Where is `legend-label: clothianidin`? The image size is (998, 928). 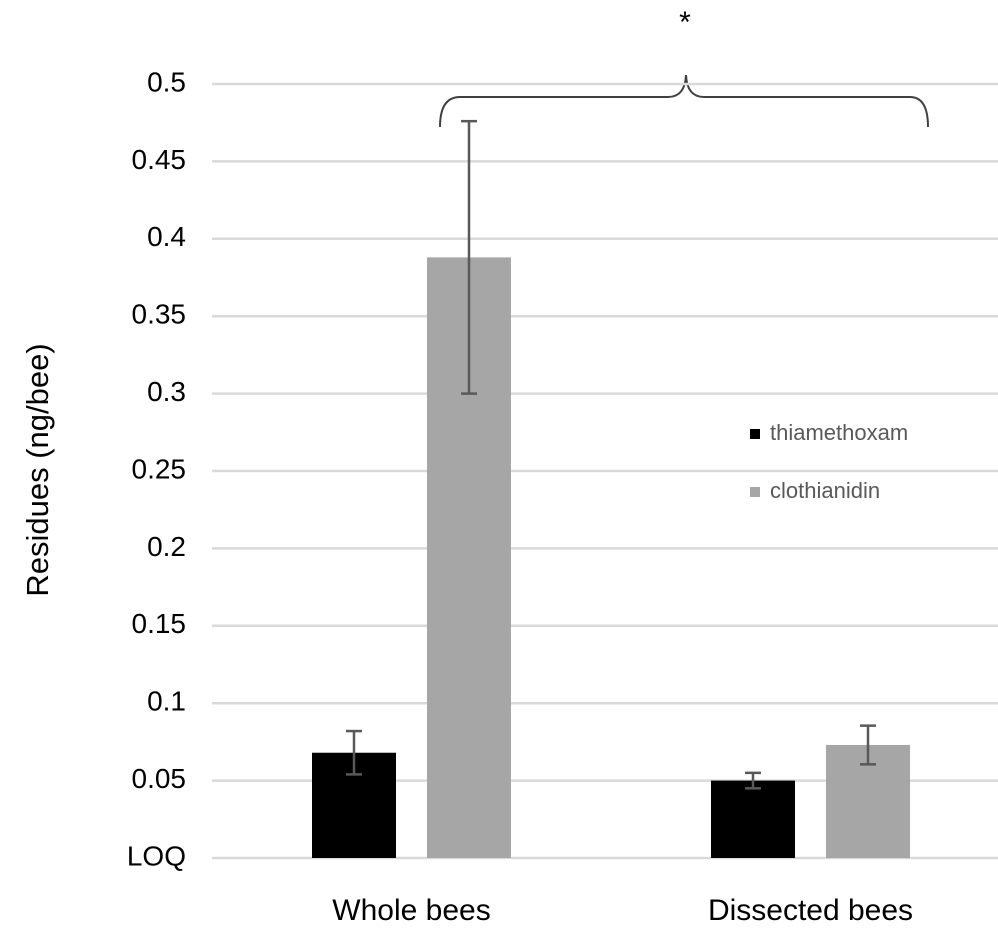 legend-label: clothianidin is located at coordinates (825, 490).